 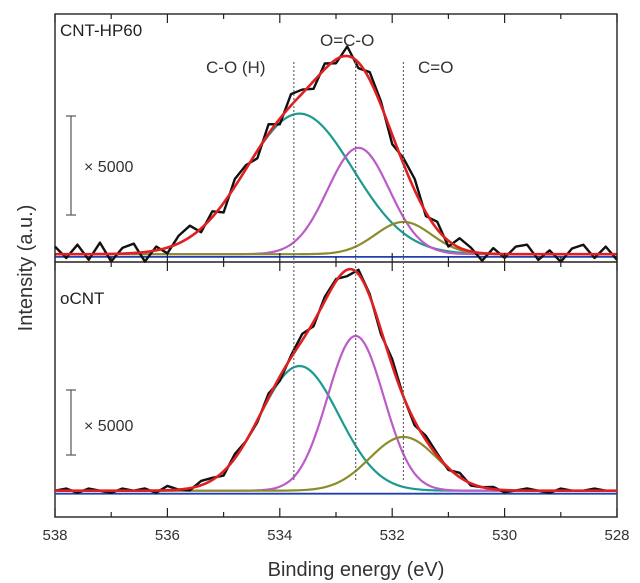 I want to click on scale-bar-bottom, so click(x=71, y=422).